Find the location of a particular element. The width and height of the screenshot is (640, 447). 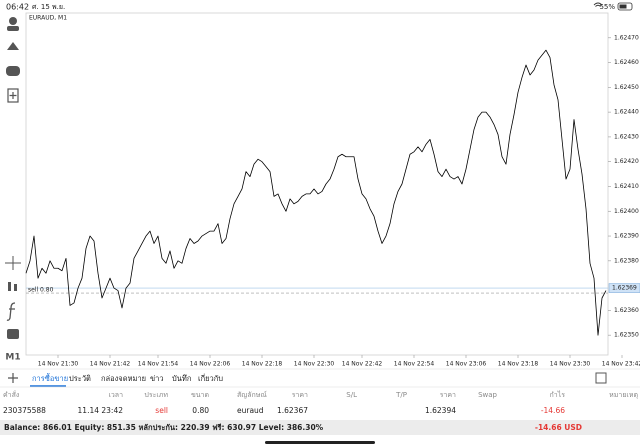

column-header: คำสั่ง is located at coordinates (11, 394).